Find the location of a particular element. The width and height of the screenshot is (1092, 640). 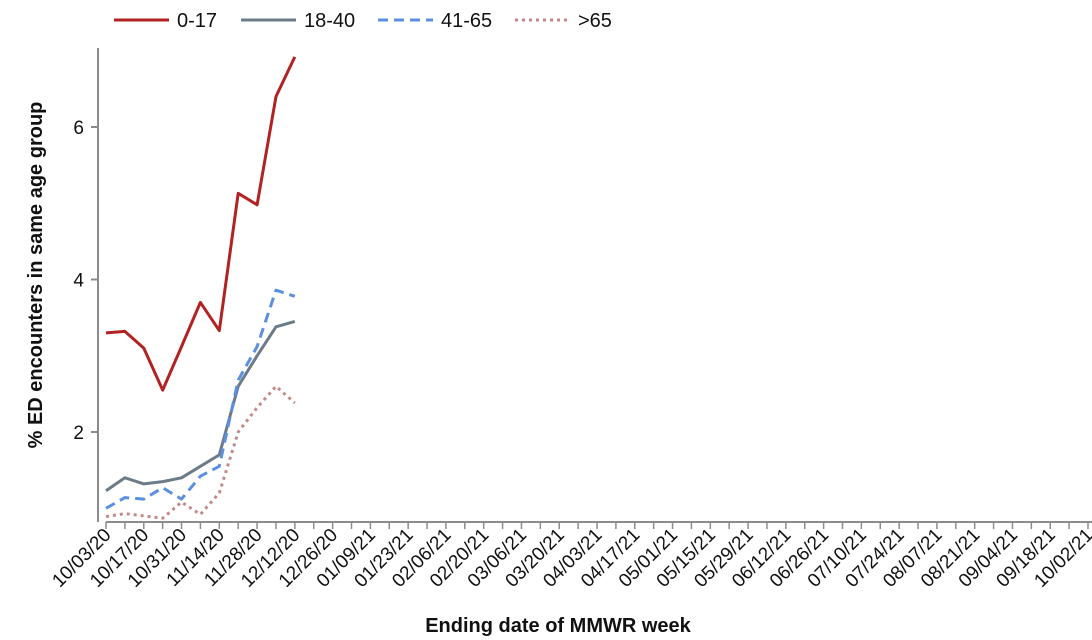

legend: 0-17 18-40 41-65 >65 is located at coordinates (363, 21).